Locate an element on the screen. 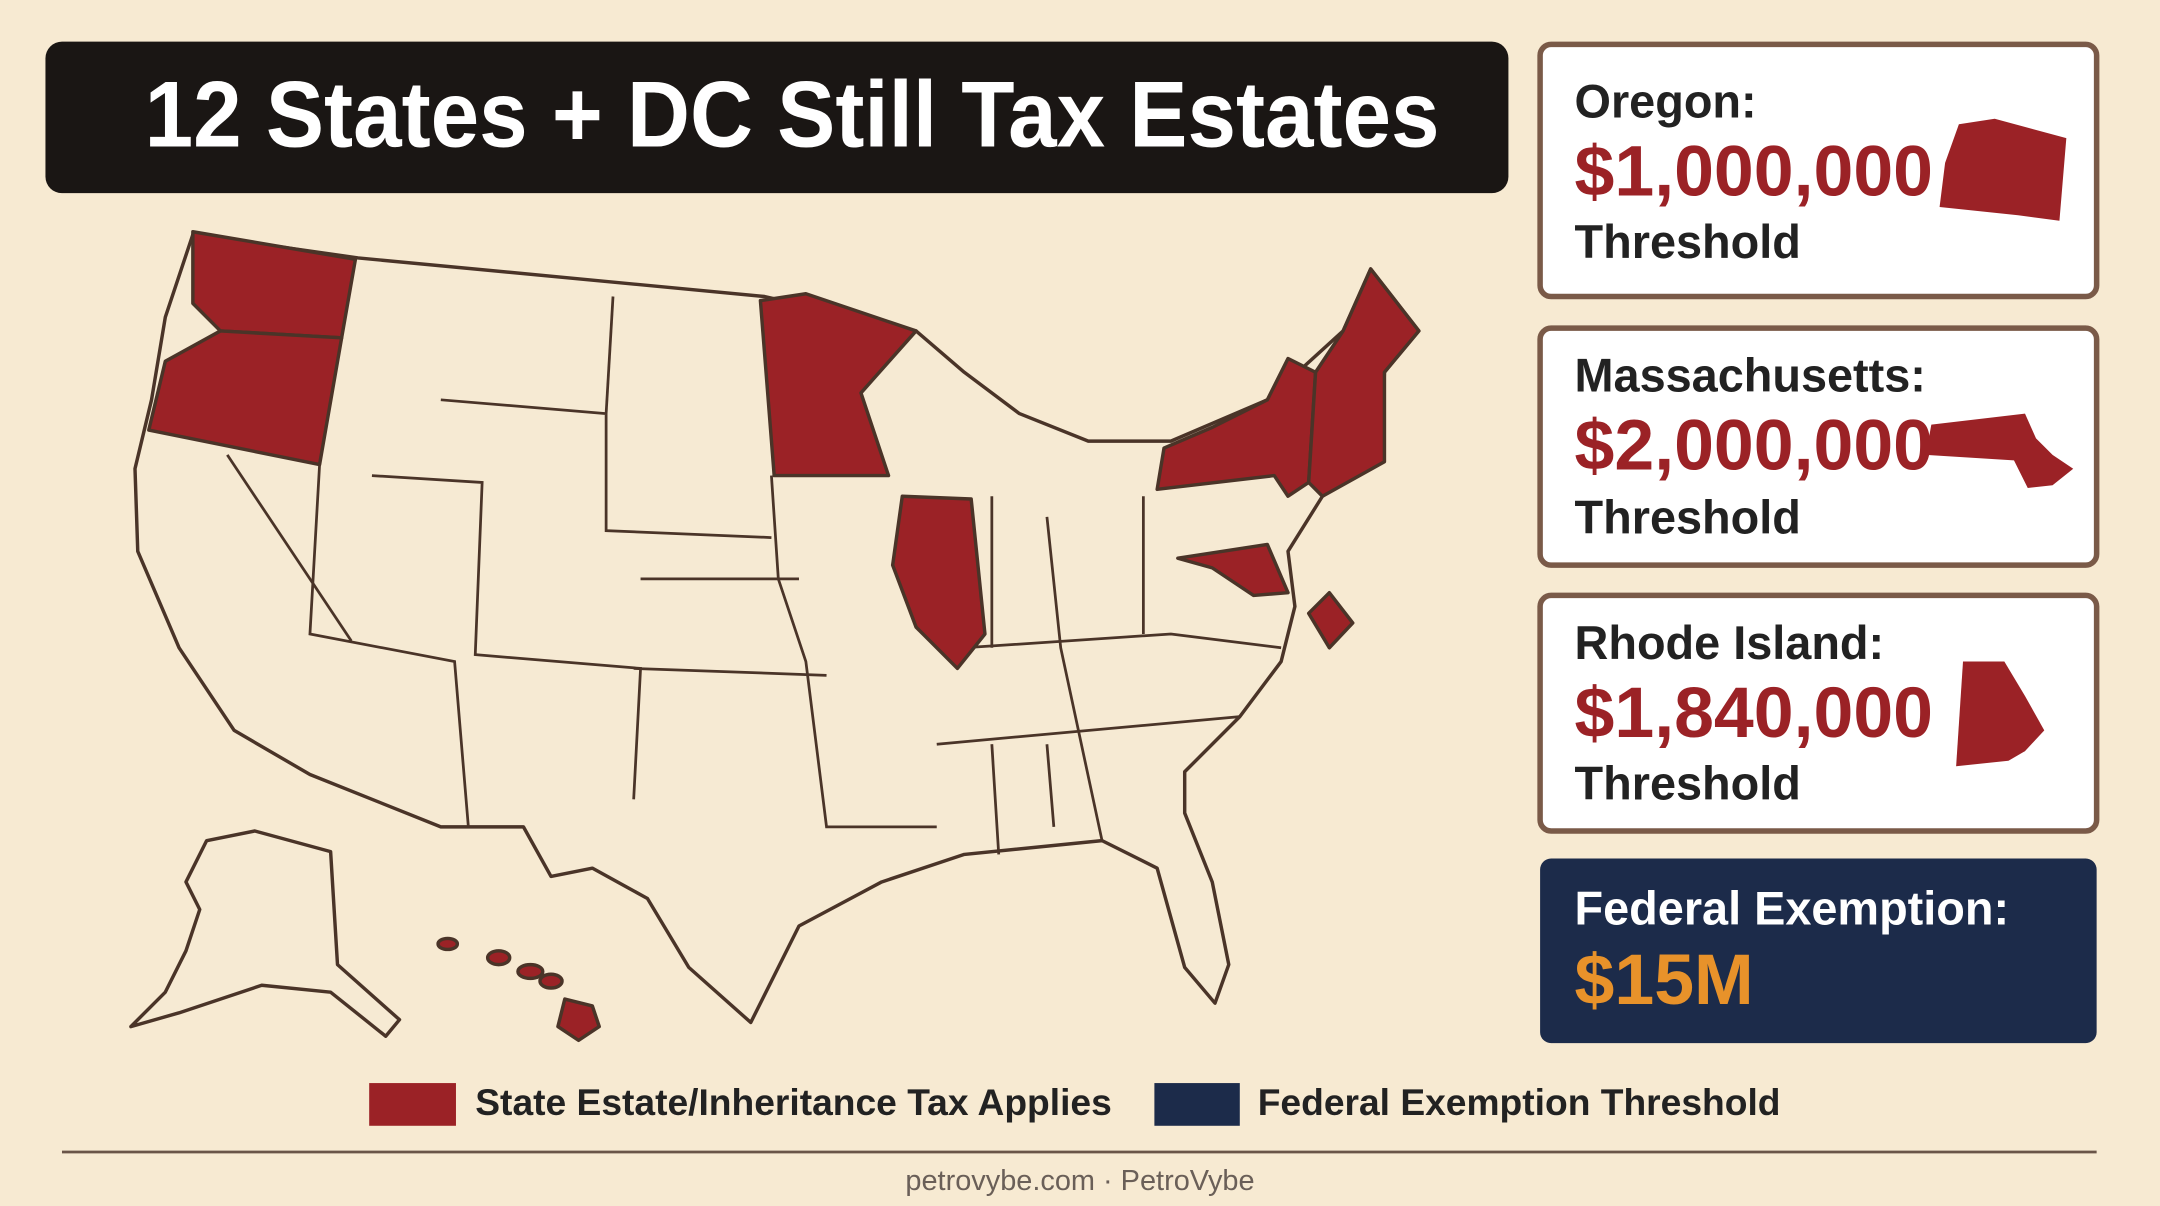 This screenshot has height=1206, width=2160. card: Massachusetts: $2,000,000 Threshold is located at coordinates (1818, 446).